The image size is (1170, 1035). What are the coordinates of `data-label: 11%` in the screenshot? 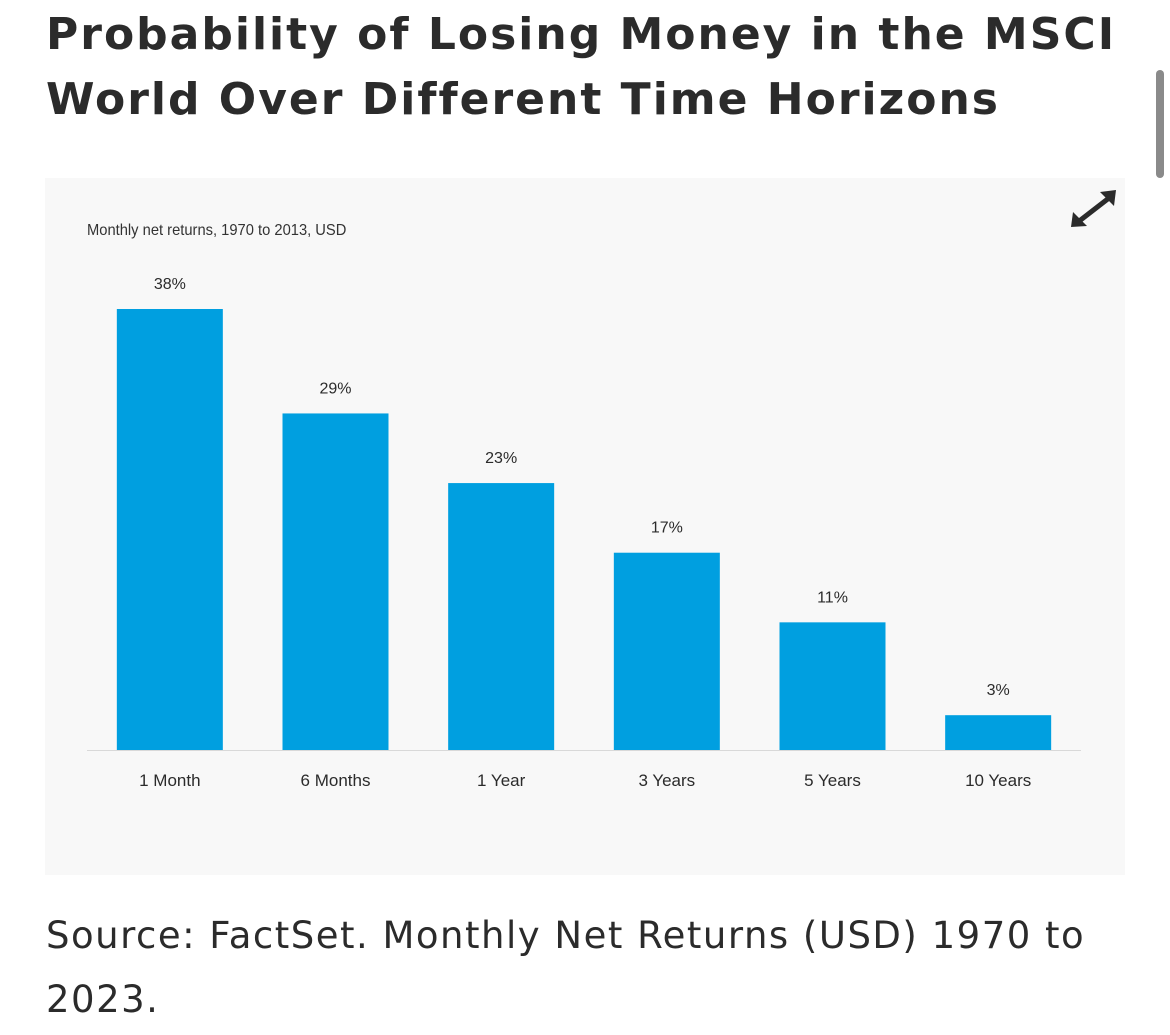 It's located at (832, 597).